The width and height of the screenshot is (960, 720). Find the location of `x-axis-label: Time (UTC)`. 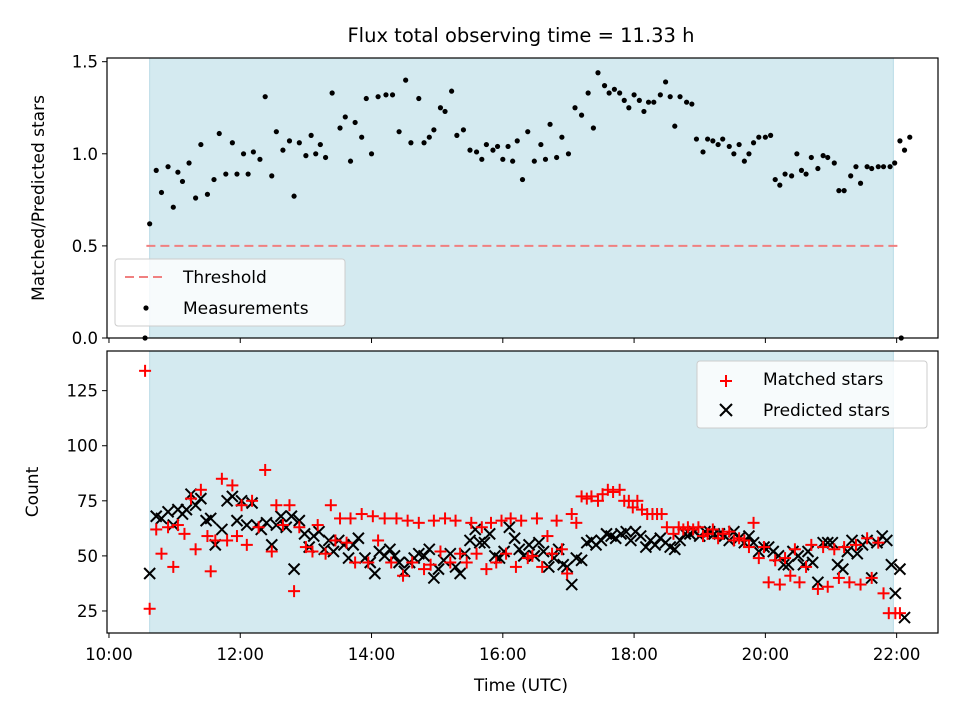

x-axis-label: Time (UTC) is located at coordinates (520, 686).